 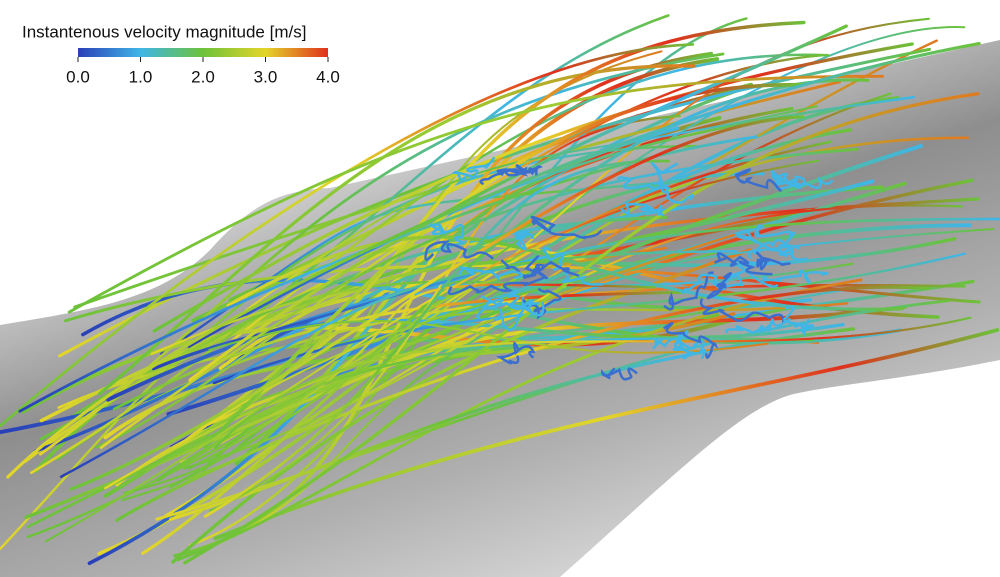 I want to click on colorbar-tick-label: 3.0, so click(x=266, y=76).